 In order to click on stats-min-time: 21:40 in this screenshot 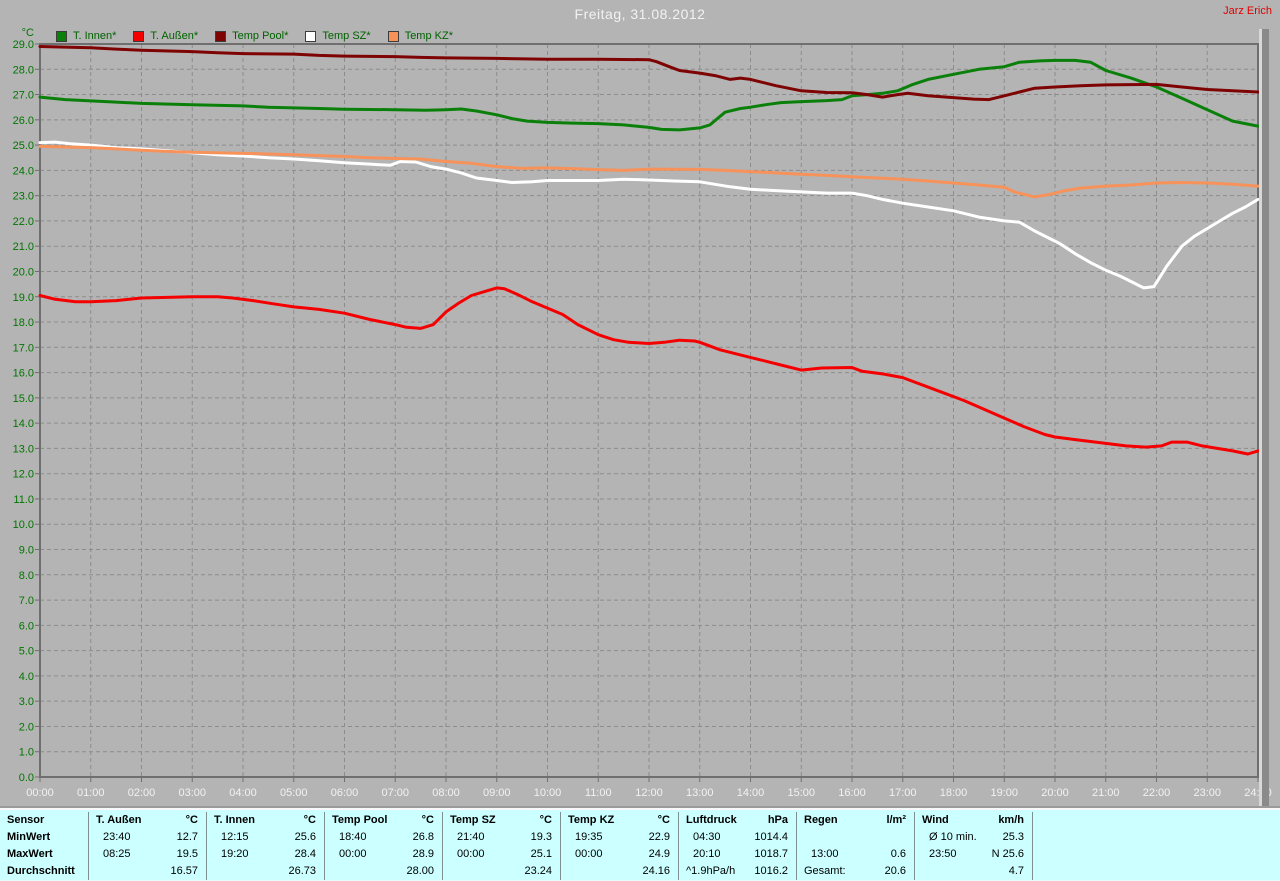, I will do `click(471, 837)`.